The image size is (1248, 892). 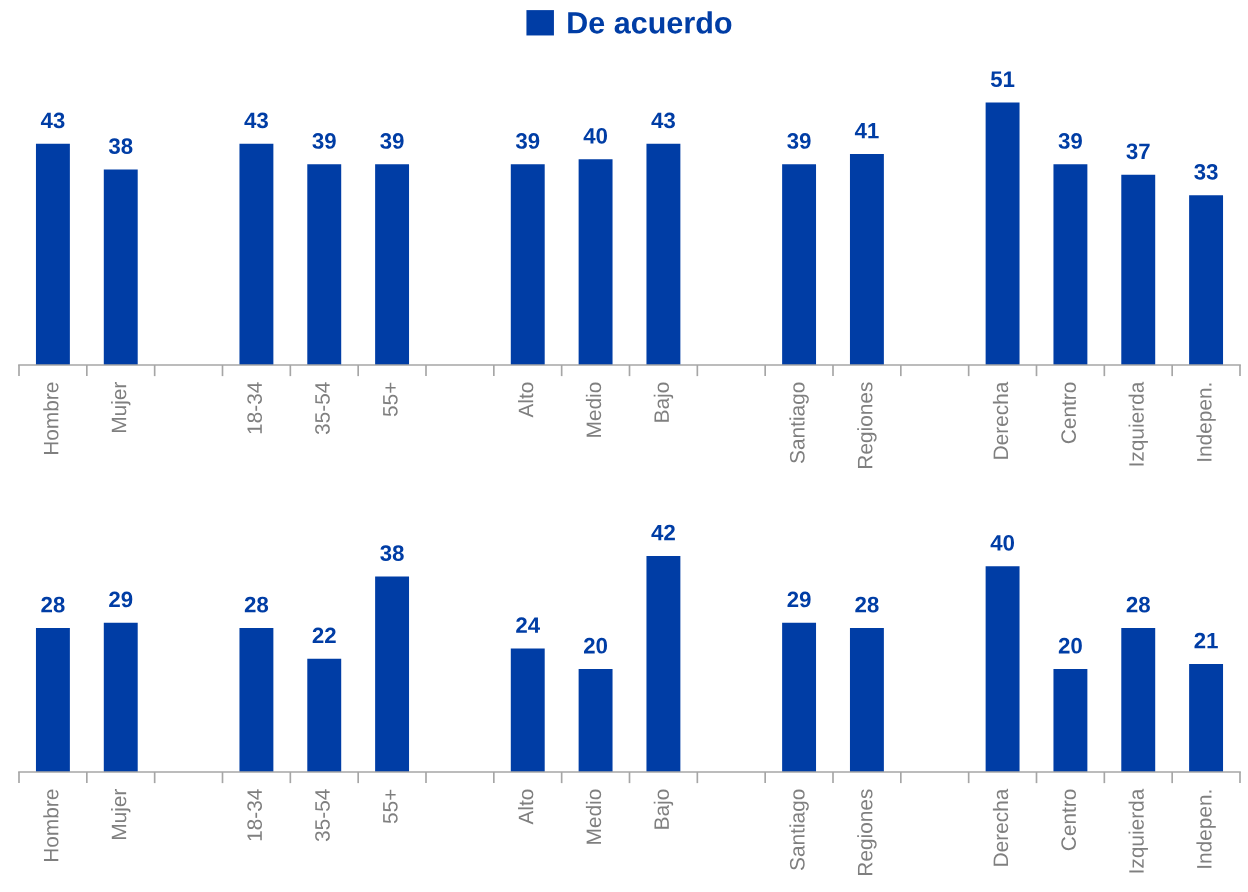 What do you see at coordinates (650, 22) in the screenshot?
I see `legend-label: De acuerdo` at bounding box center [650, 22].